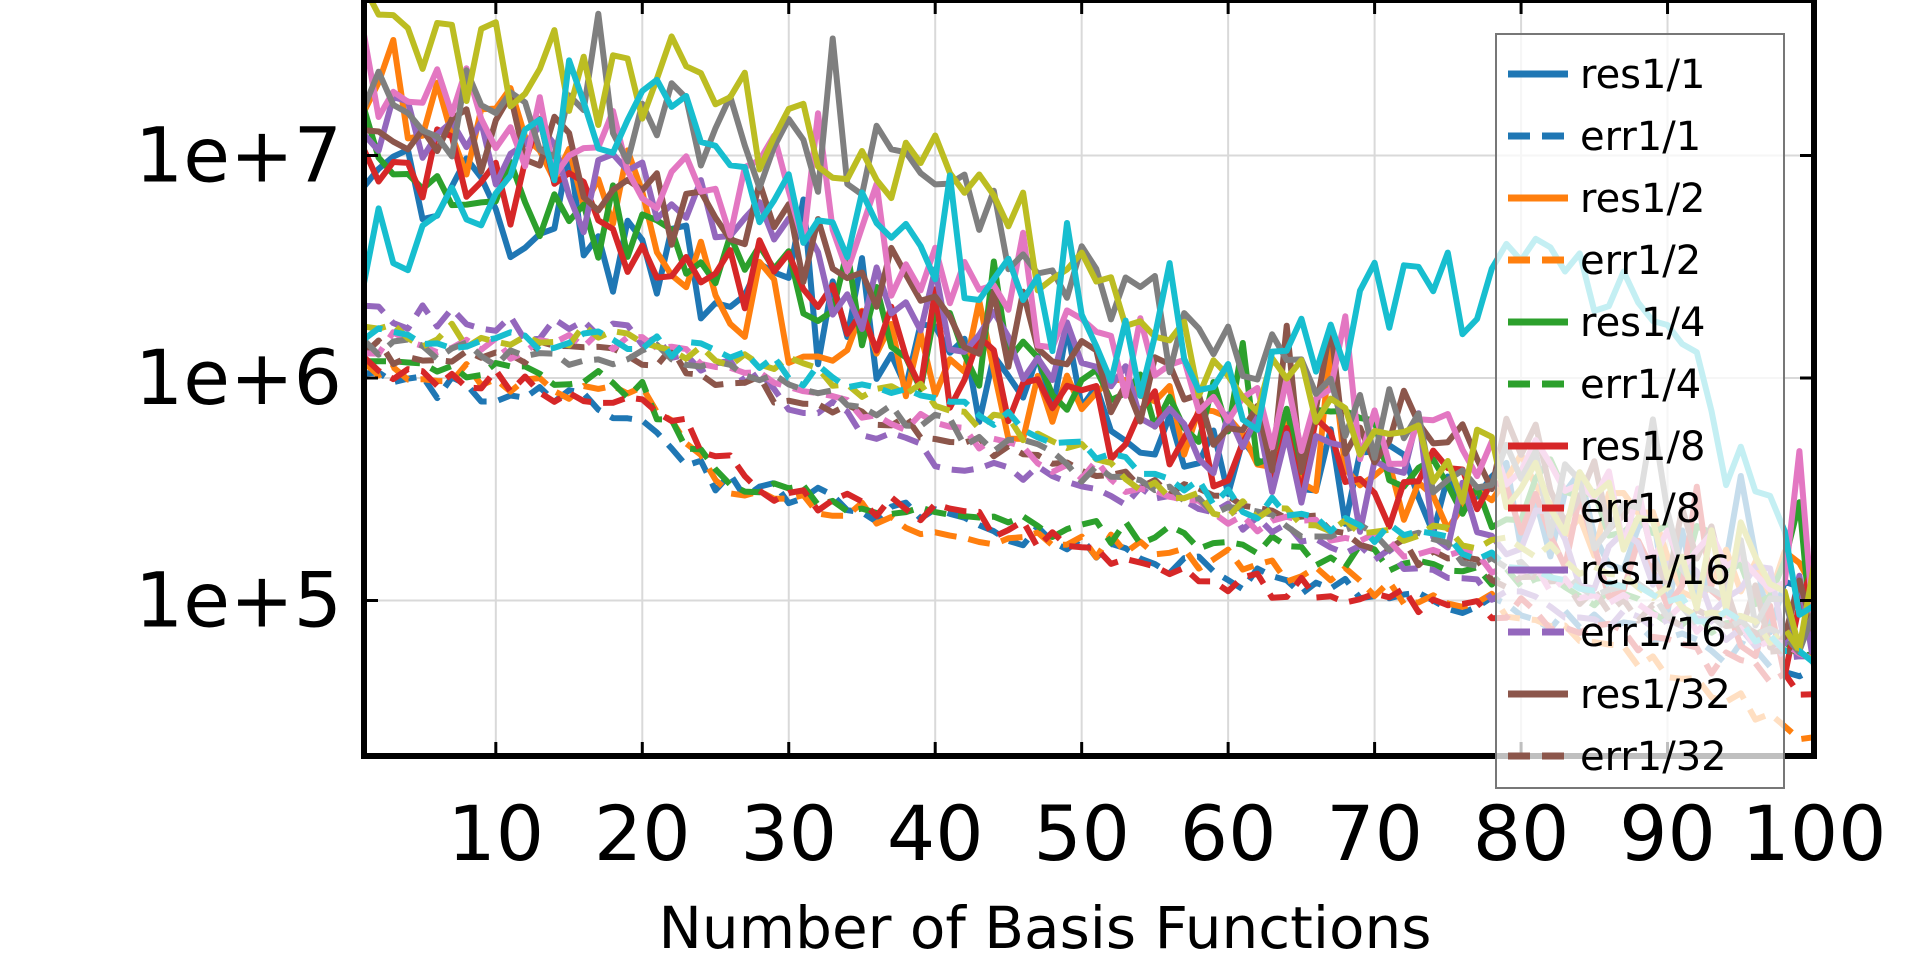 The width and height of the screenshot is (1920, 960). I want to click on legend-label: err1/16, so click(1653, 633).